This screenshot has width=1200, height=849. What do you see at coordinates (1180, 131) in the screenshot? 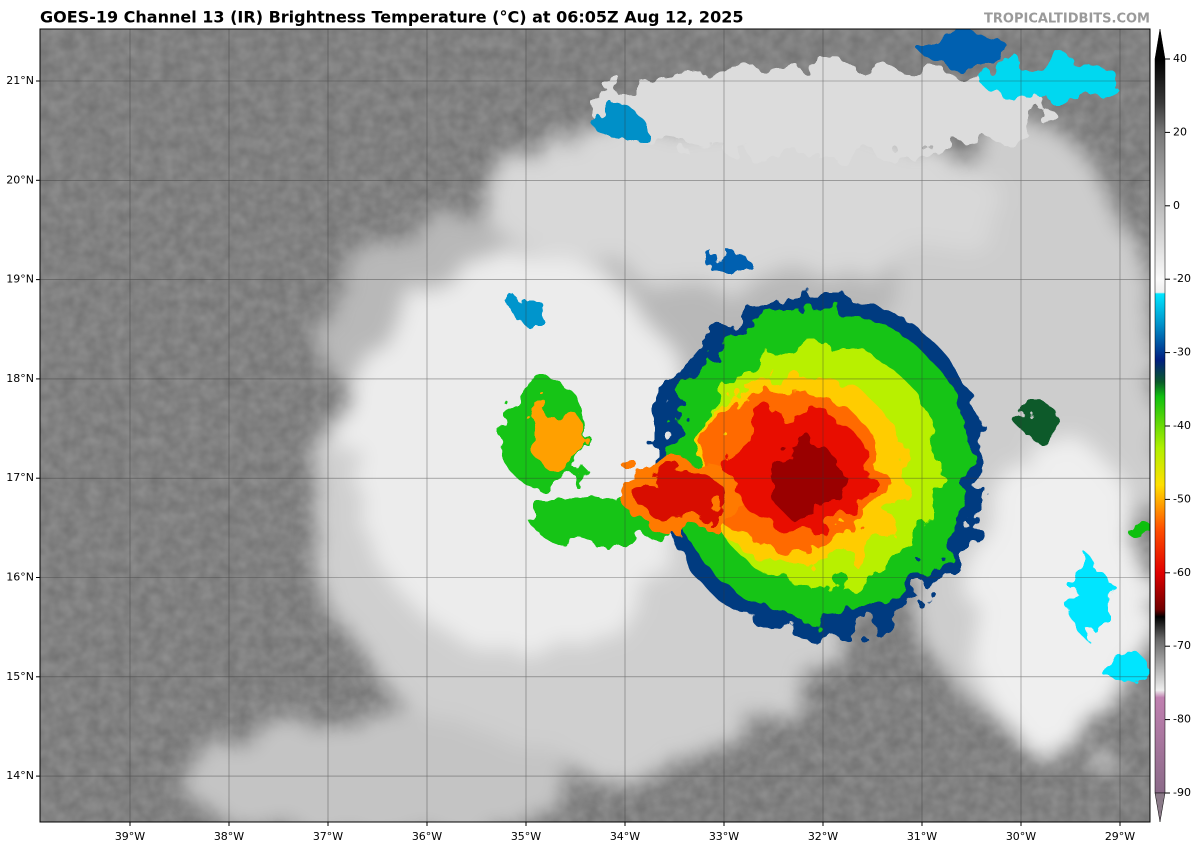
I see `colorbar-label: 20` at bounding box center [1180, 131].